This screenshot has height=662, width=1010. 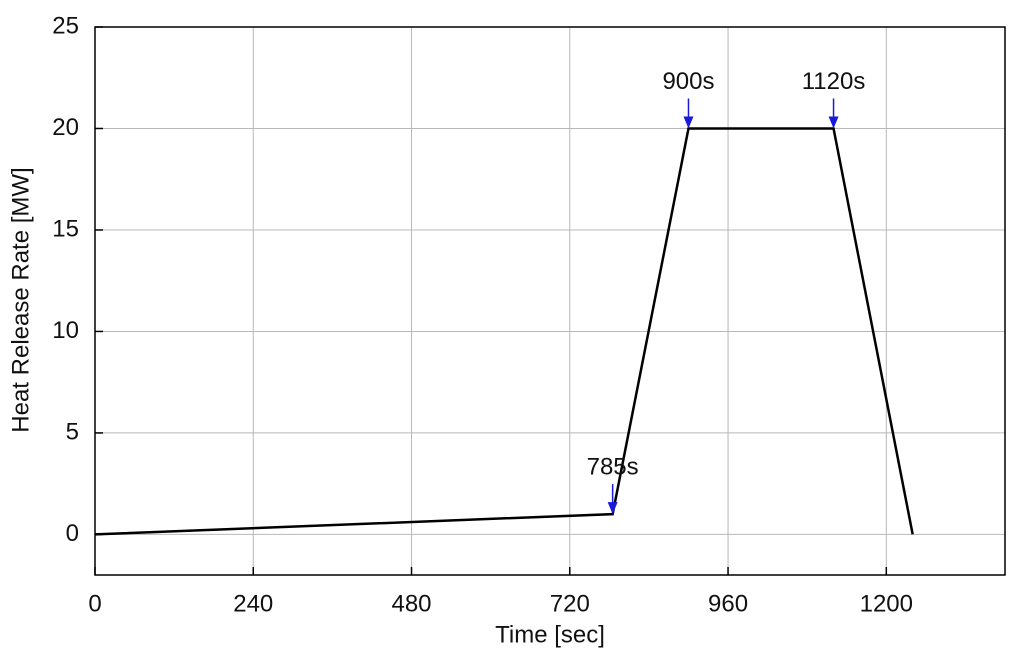 What do you see at coordinates (72, 431) in the screenshot?
I see `y-tick-label: 5` at bounding box center [72, 431].